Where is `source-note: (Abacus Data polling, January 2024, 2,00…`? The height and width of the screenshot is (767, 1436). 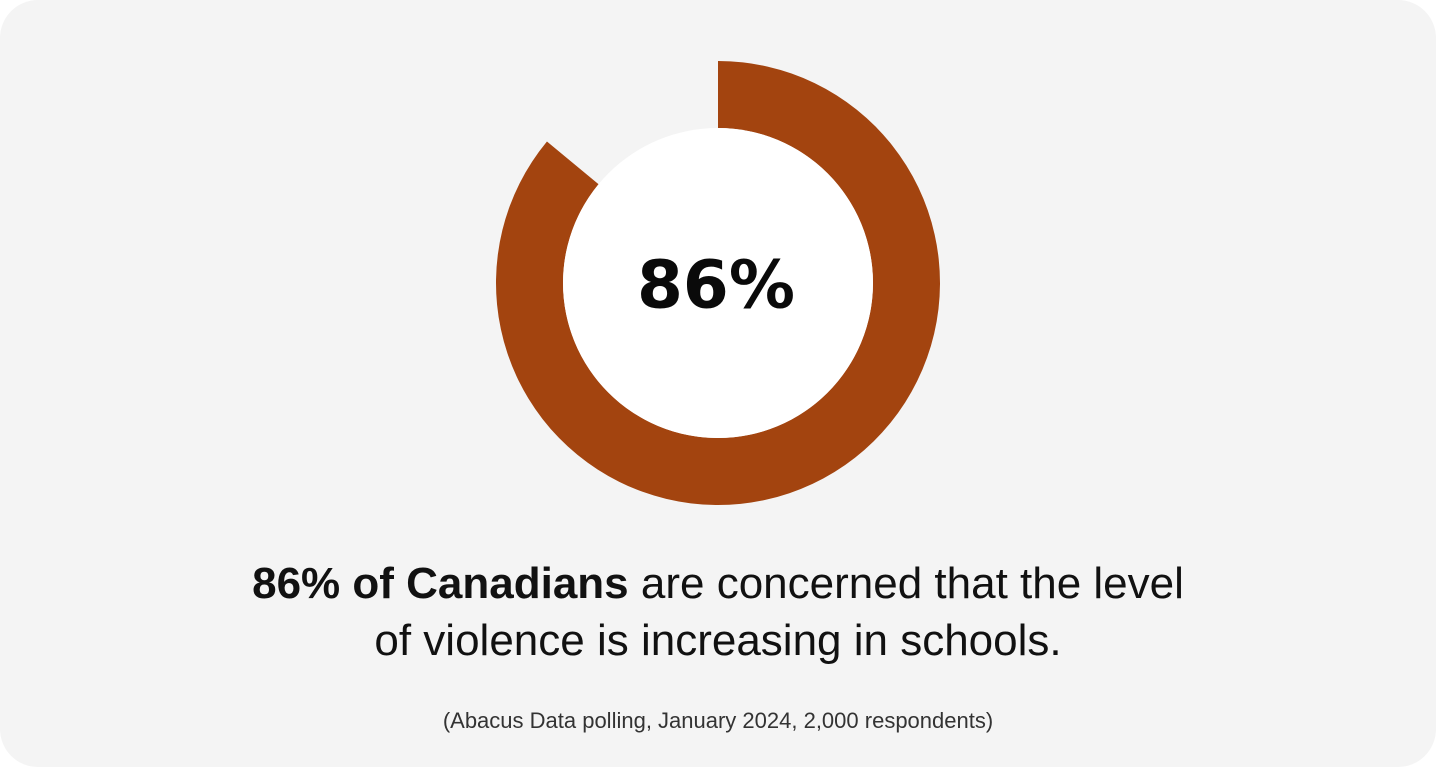 source-note: (Abacus Data polling, January 2024, 2,00… is located at coordinates (718, 720).